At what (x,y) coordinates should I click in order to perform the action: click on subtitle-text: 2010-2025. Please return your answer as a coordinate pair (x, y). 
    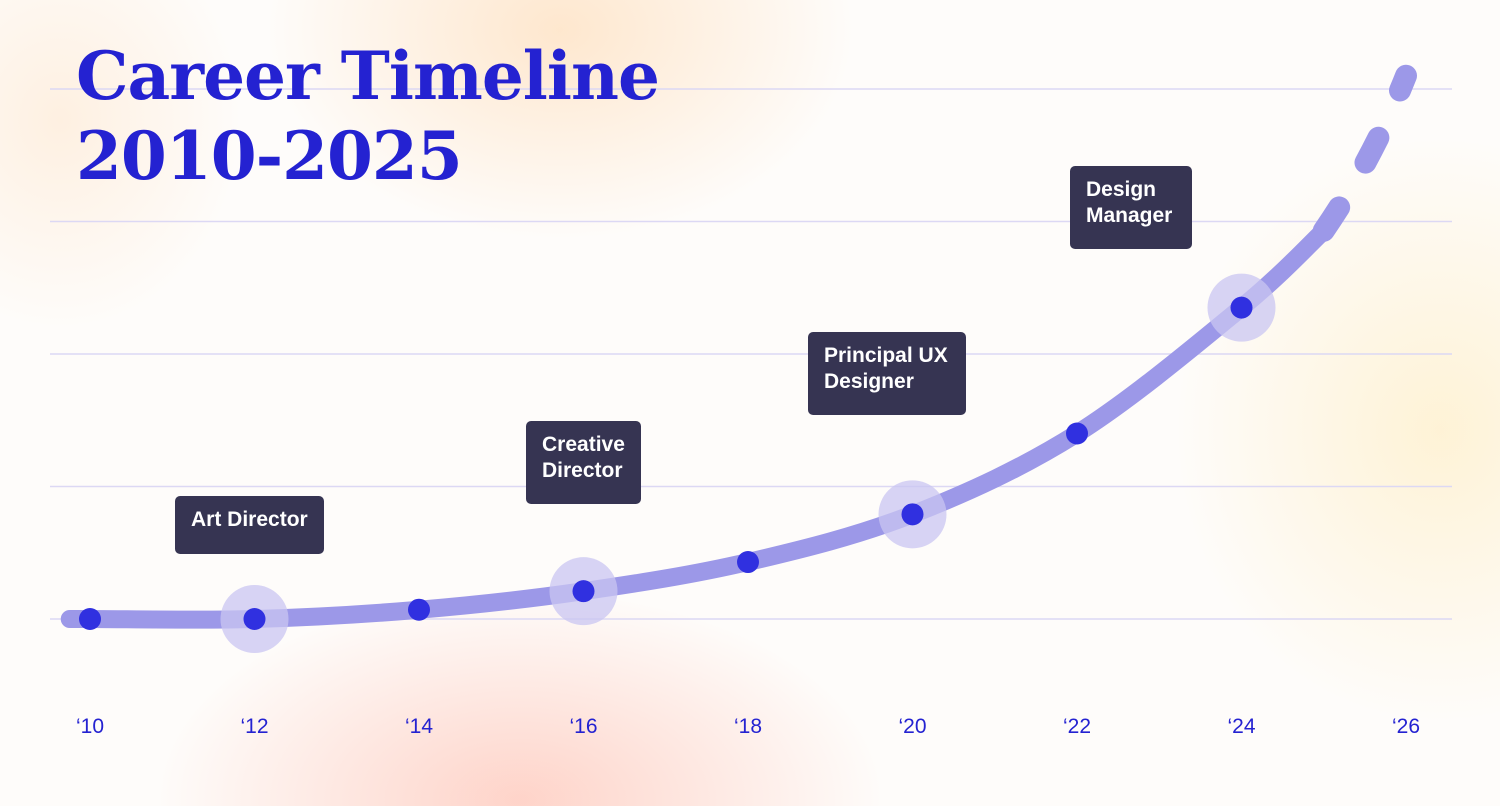
    Looking at the image, I should click on (269, 156).